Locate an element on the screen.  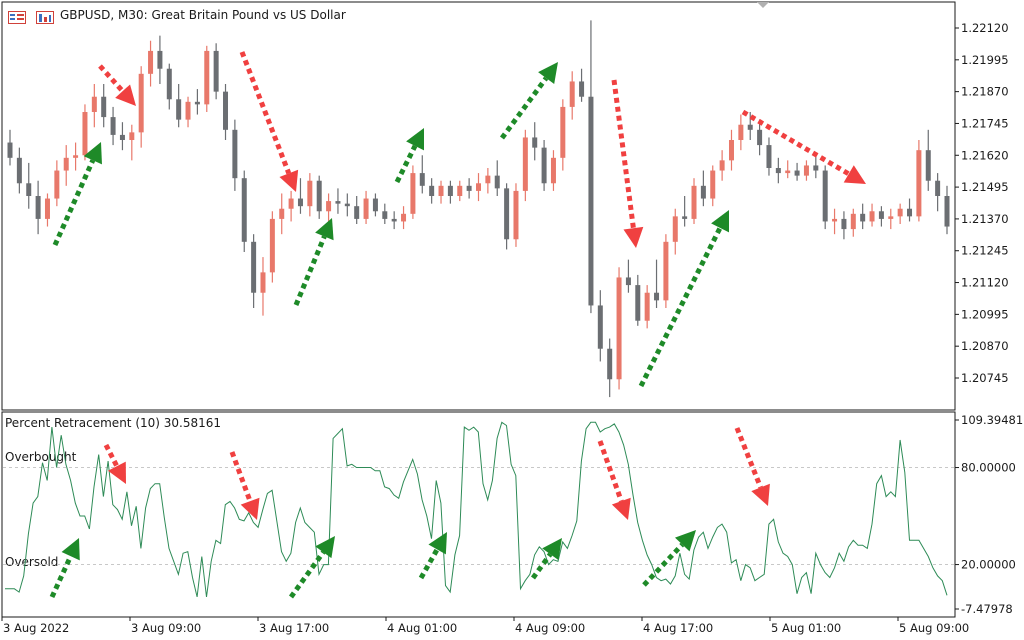
shift-marker-icon is located at coordinates (763, 5).